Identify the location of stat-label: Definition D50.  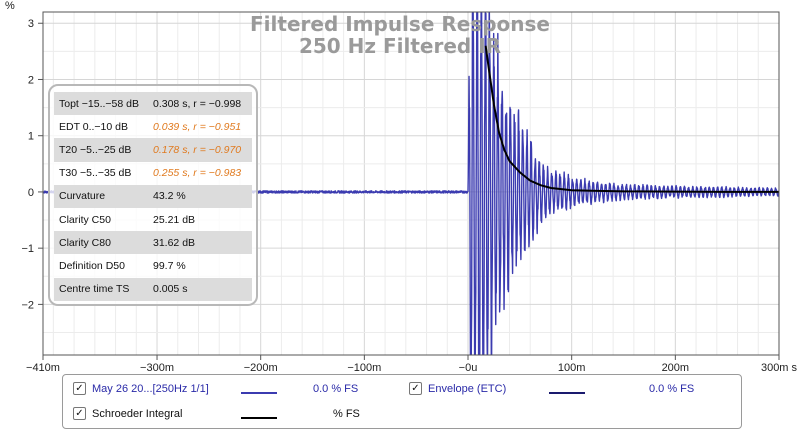
(92, 265).